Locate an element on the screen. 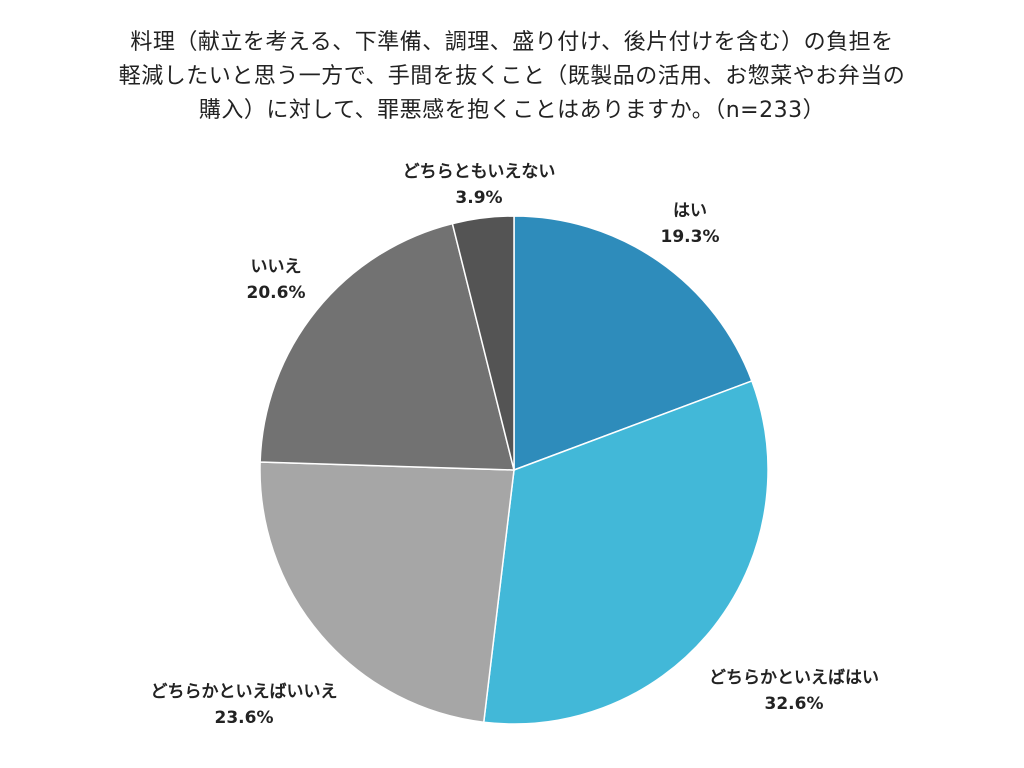 This screenshot has width=1024, height=768. slice-value-label: 20.6% is located at coordinates (276, 293).